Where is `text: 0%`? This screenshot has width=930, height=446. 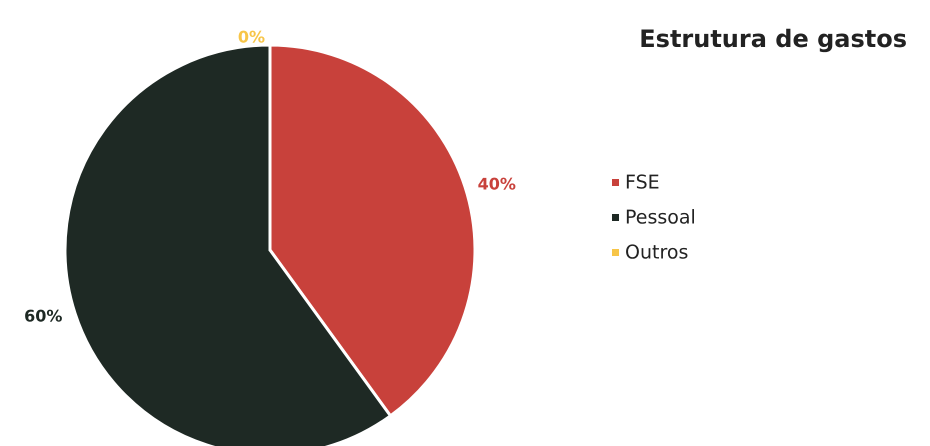
text: 0% is located at coordinates (251, 37).